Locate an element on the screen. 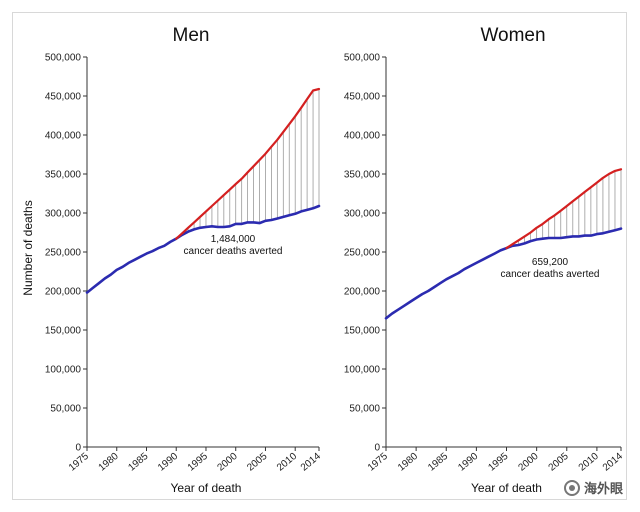  chart2-y-tick-label: 350,000 is located at coordinates (362, 175).